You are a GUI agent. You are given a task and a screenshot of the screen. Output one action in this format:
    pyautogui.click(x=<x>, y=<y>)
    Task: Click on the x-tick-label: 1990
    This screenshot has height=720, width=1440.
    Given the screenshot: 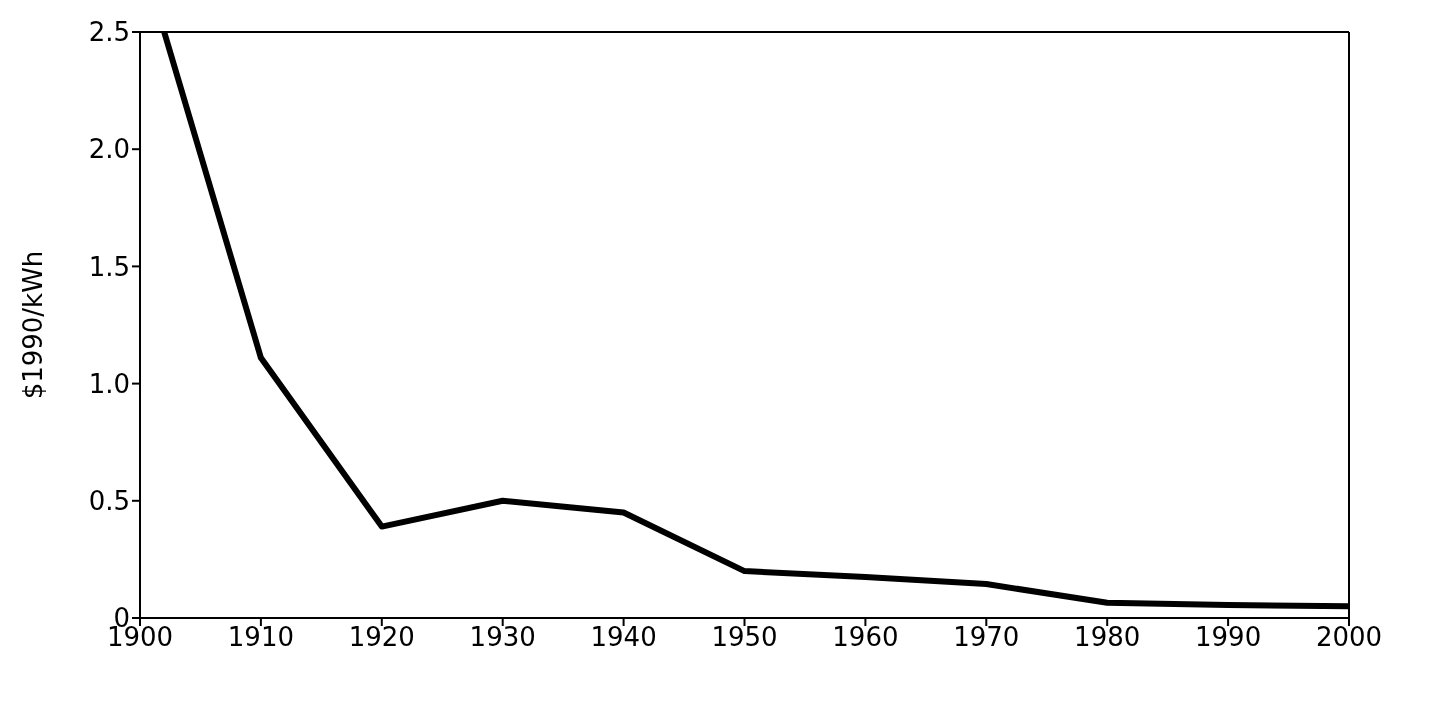 What is the action you would take?
    pyautogui.click(x=1228, y=637)
    